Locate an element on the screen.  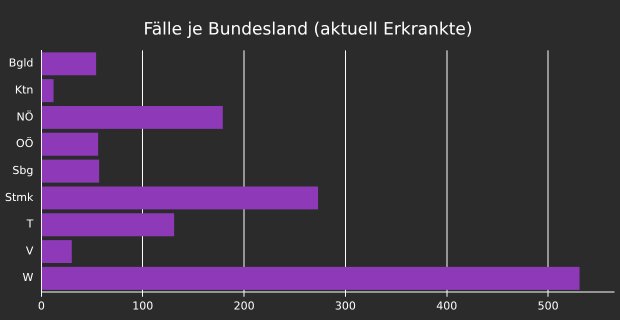
x-tick-label: 500 is located at coordinates (548, 305).